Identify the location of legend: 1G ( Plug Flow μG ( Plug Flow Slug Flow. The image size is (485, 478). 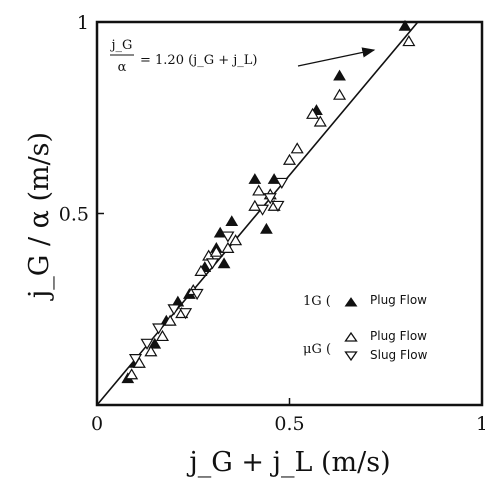
(365, 327).